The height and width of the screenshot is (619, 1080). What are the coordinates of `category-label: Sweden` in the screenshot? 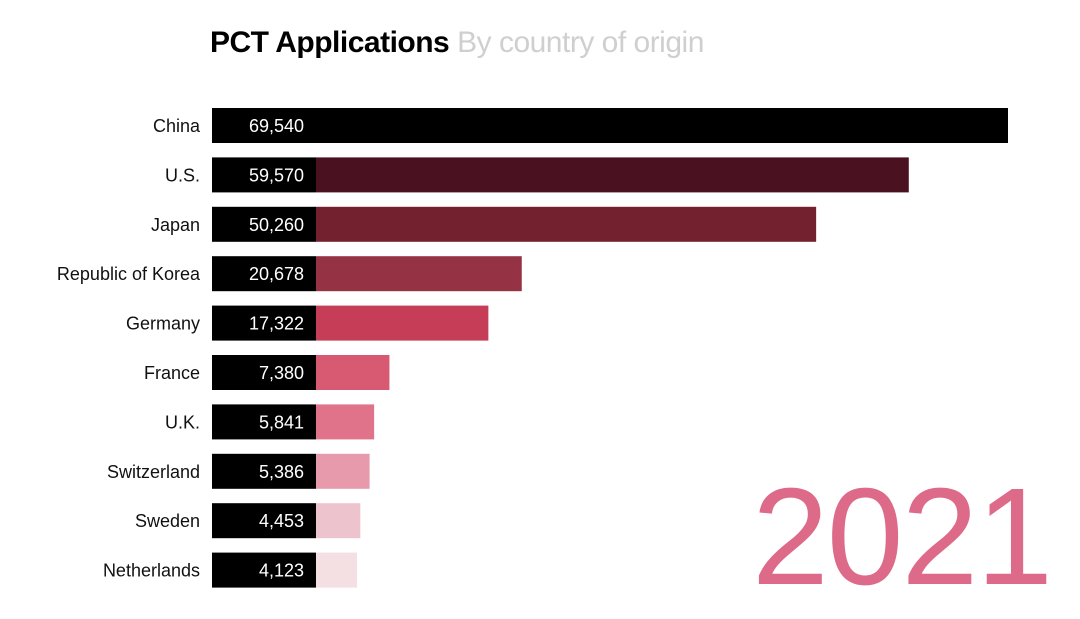 It's located at (167, 521).